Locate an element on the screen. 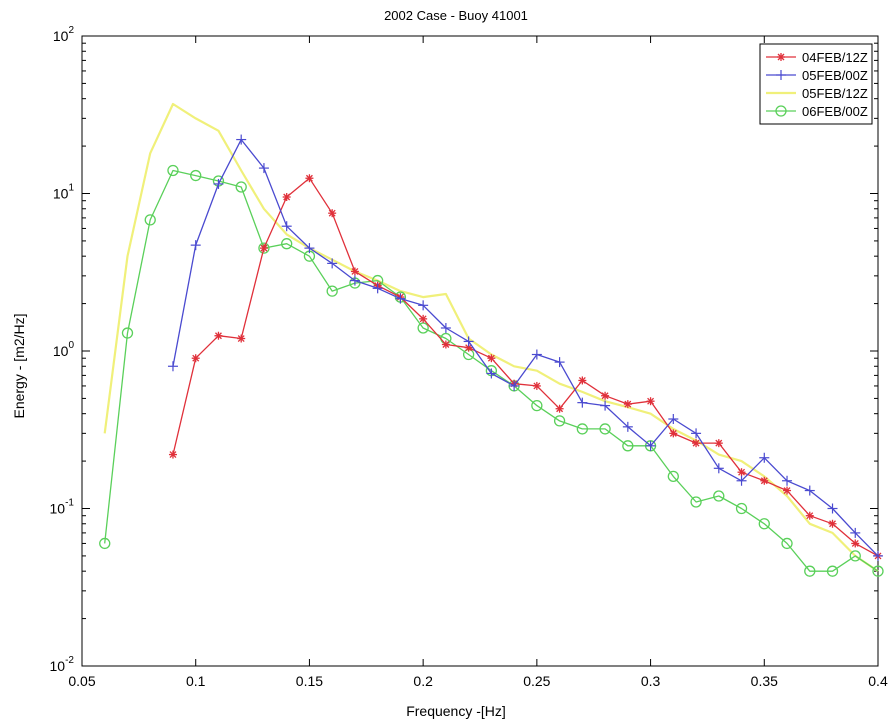 The image size is (894, 723). legend-item: 06FEB/00Z is located at coordinates (817, 111).